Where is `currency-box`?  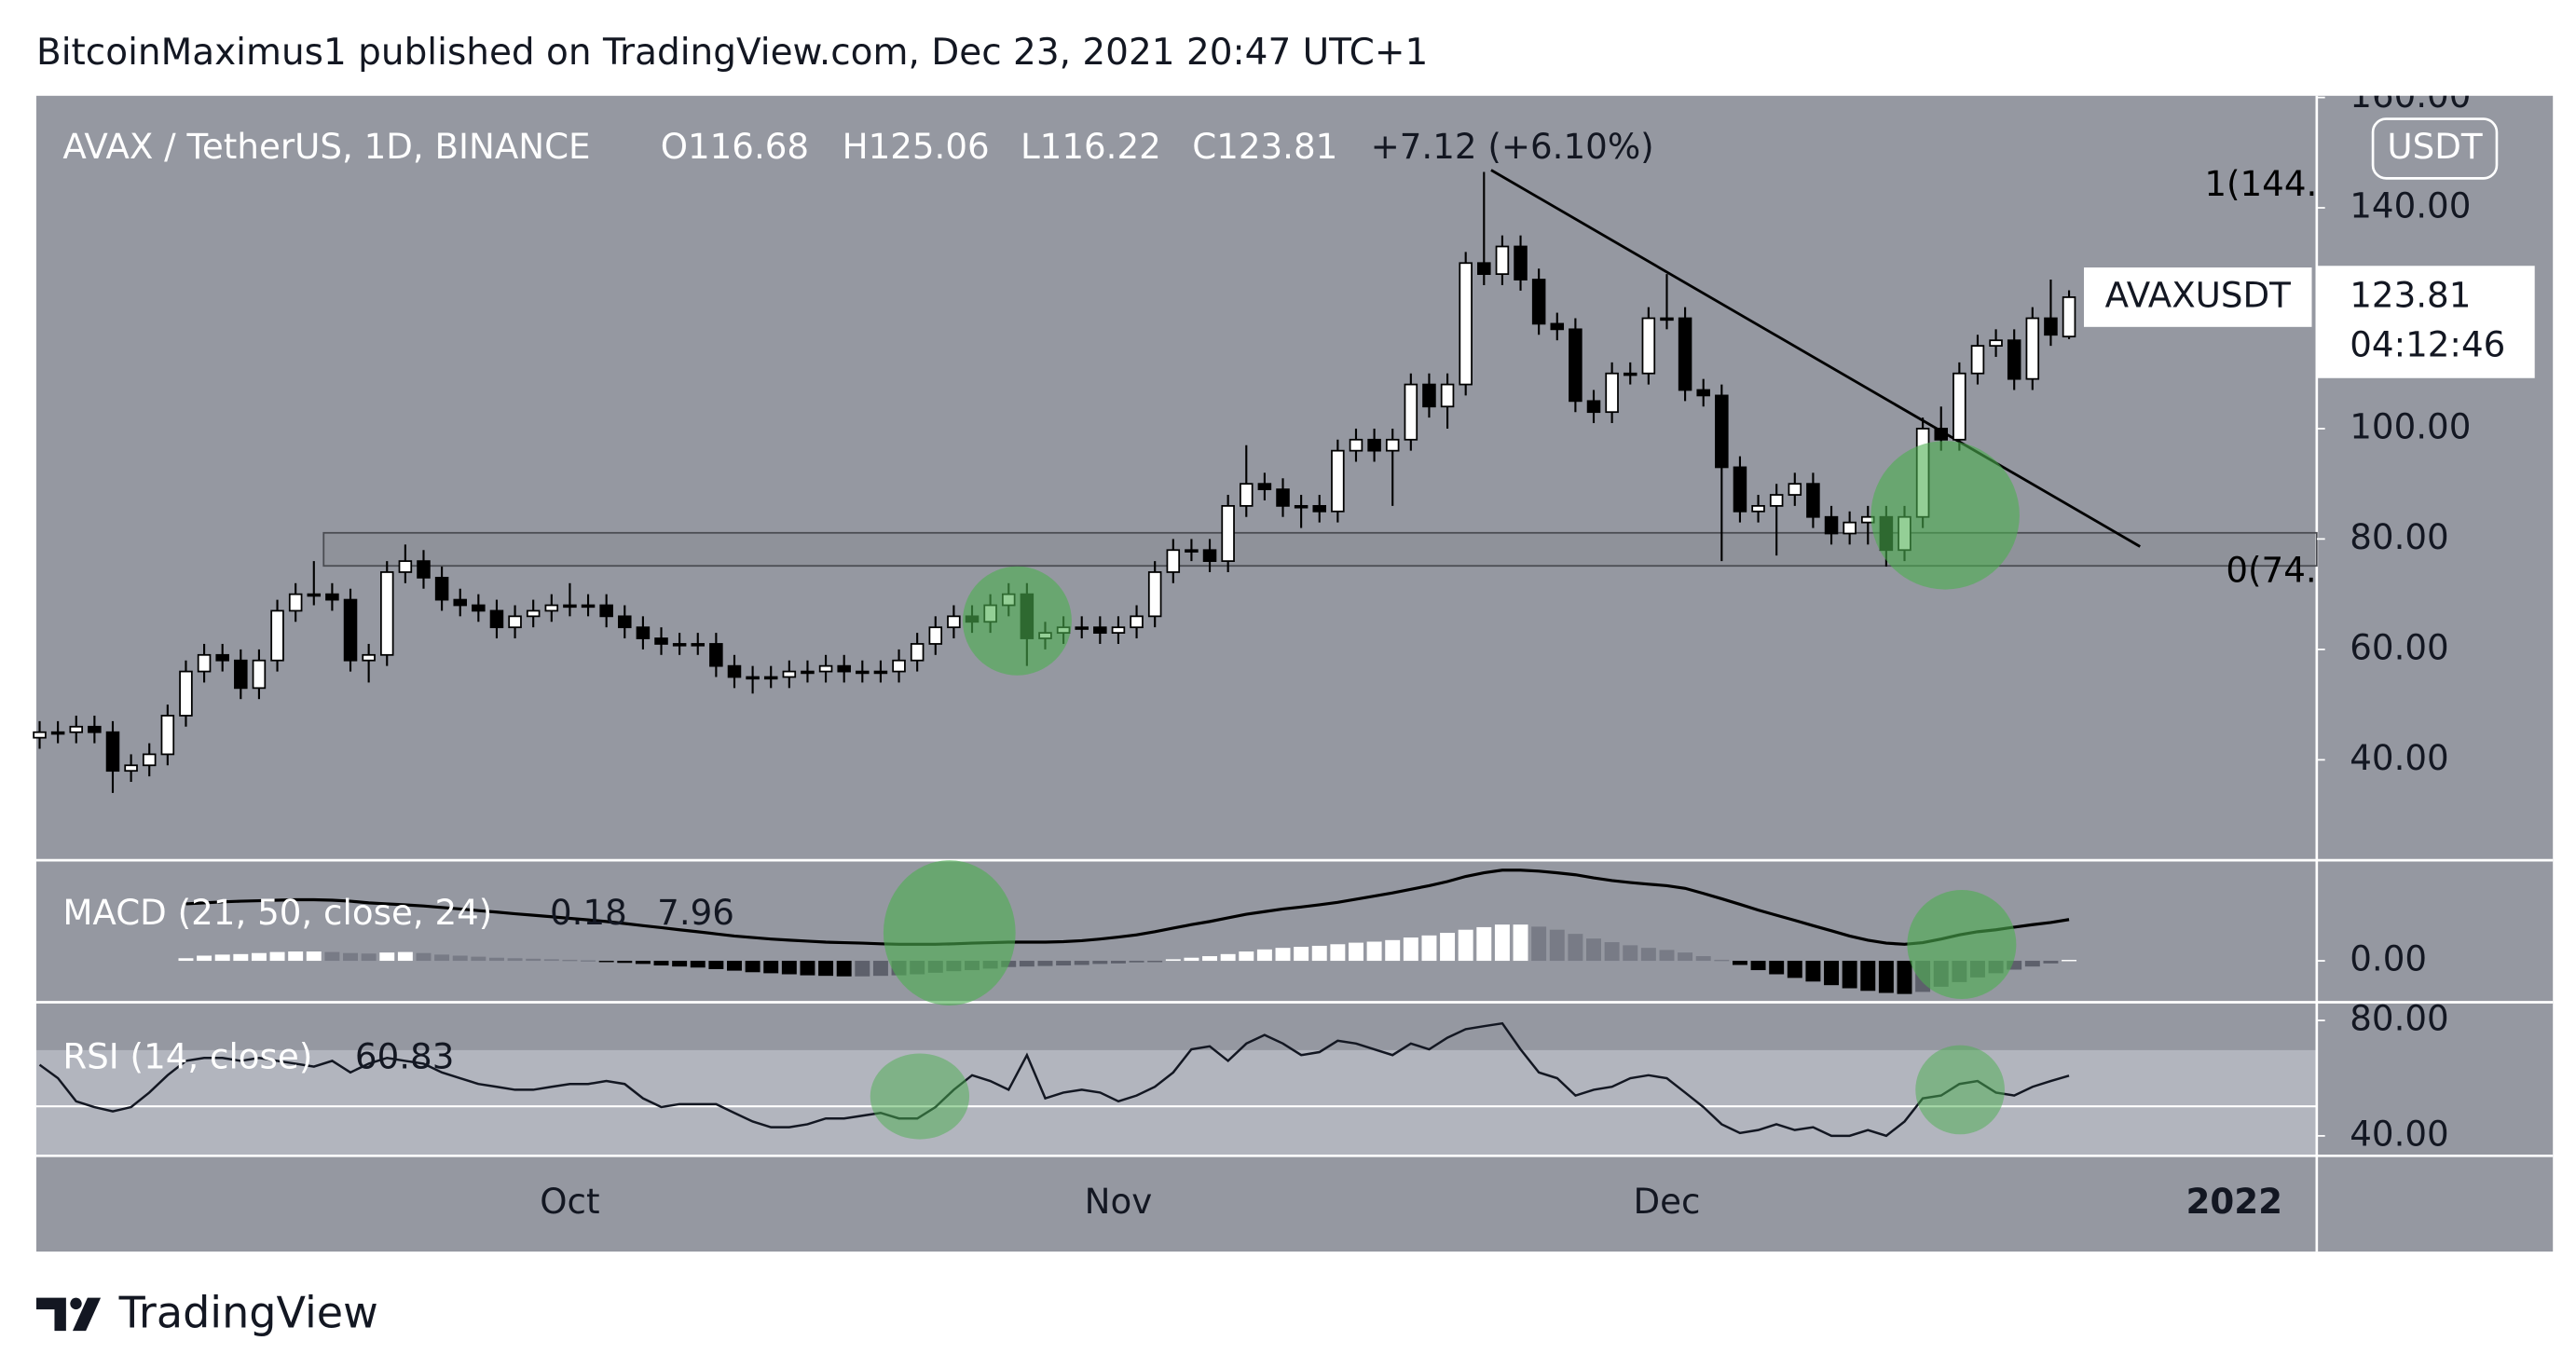 currency-box is located at coordinates (2435, 148).